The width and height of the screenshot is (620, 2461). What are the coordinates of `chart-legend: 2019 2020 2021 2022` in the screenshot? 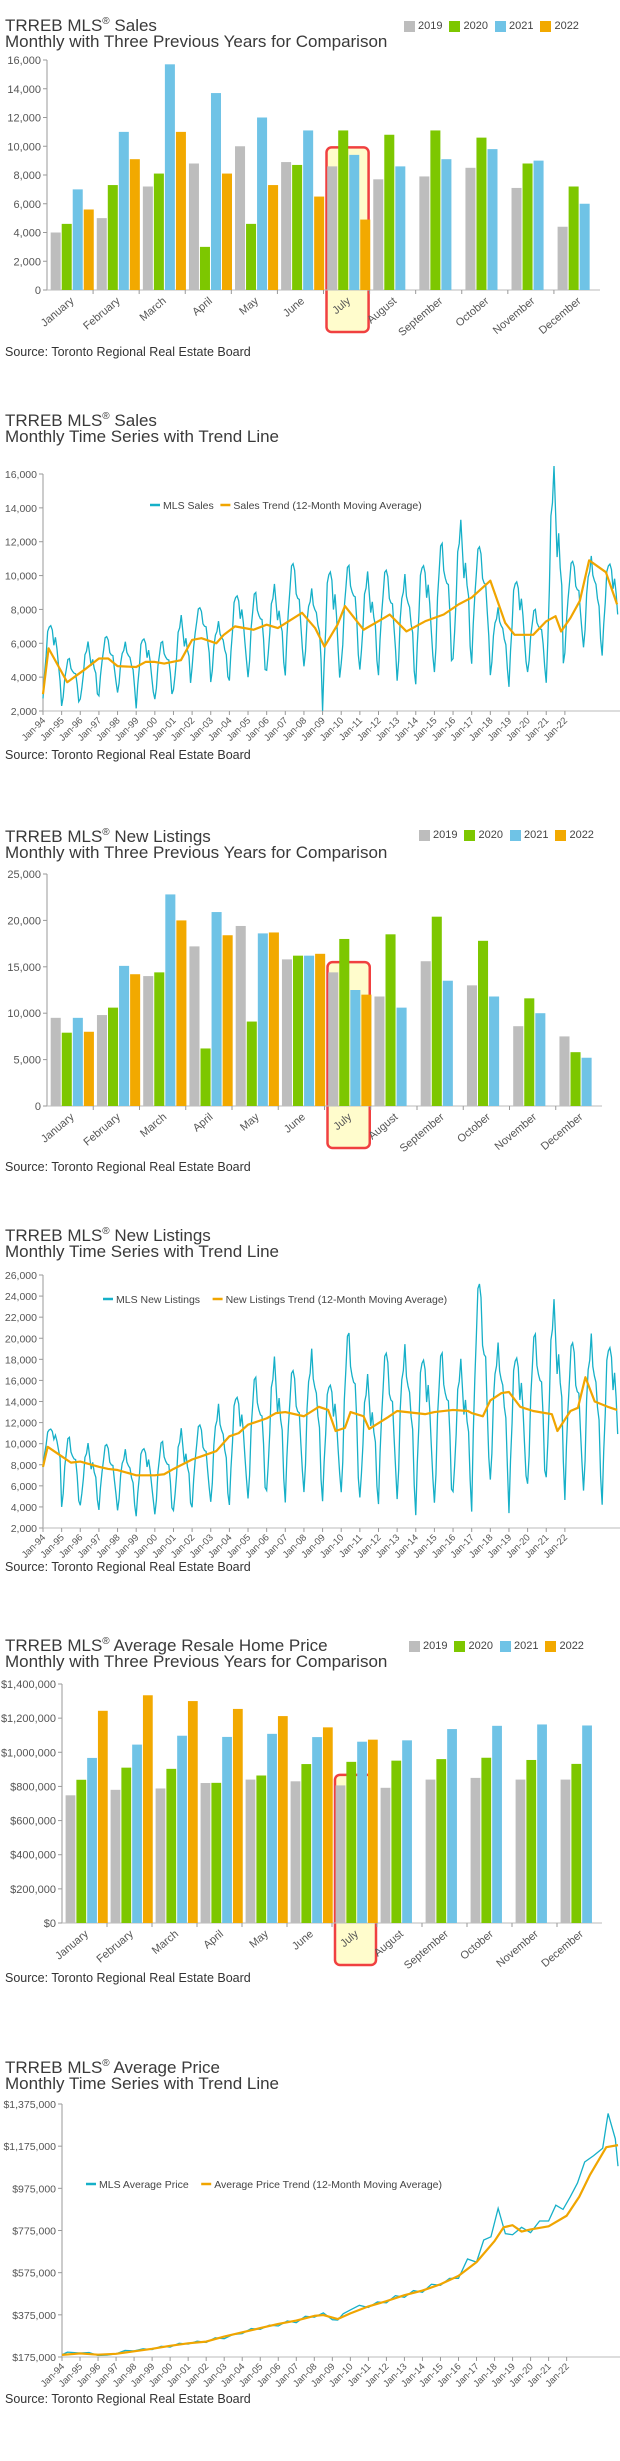 It's located at (494, 1646).